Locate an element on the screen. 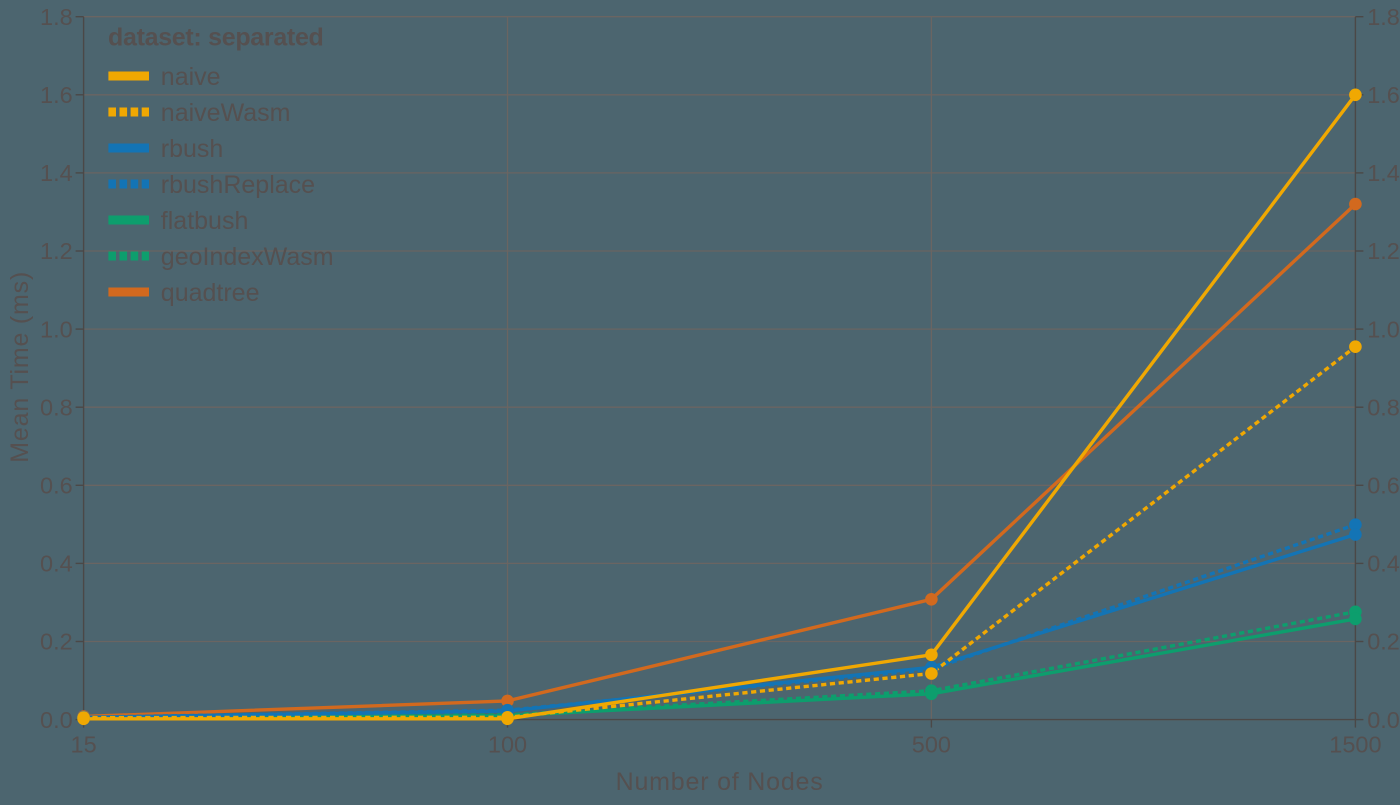 This screenshot has width=1400, height=805. svg-text: 500 is located at coordinates (931, 745).